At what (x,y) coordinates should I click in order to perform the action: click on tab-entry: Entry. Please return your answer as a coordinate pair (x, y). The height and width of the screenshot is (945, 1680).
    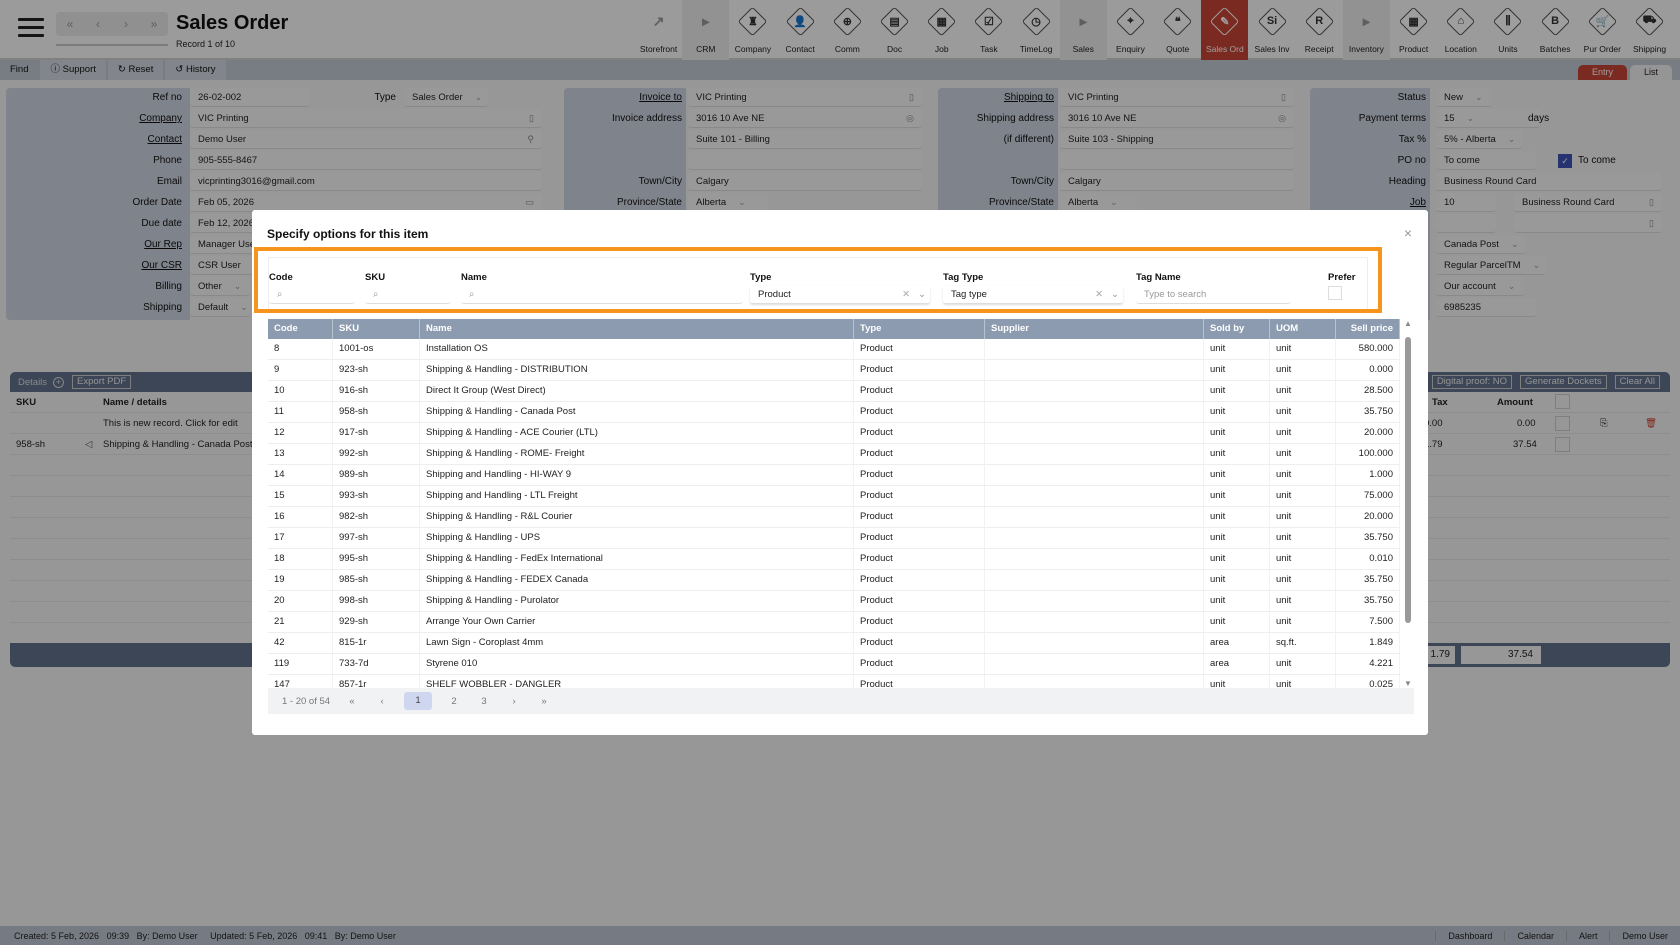
    Looking at the image, I should click on (1602, 72).